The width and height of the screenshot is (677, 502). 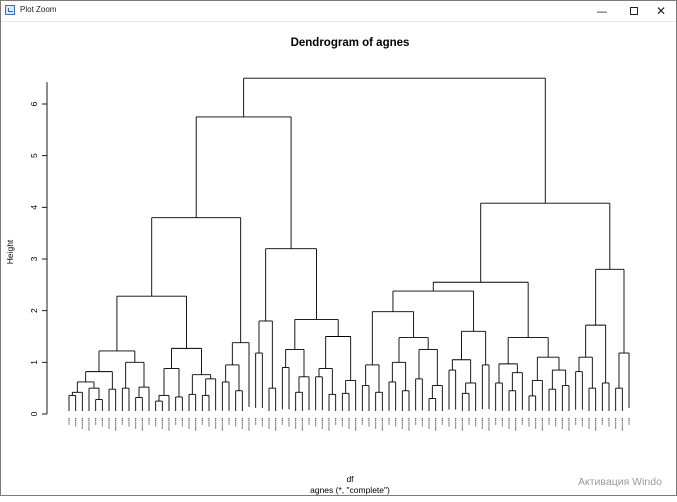 I want to click on maximize-button, so click(x=634, y=11).